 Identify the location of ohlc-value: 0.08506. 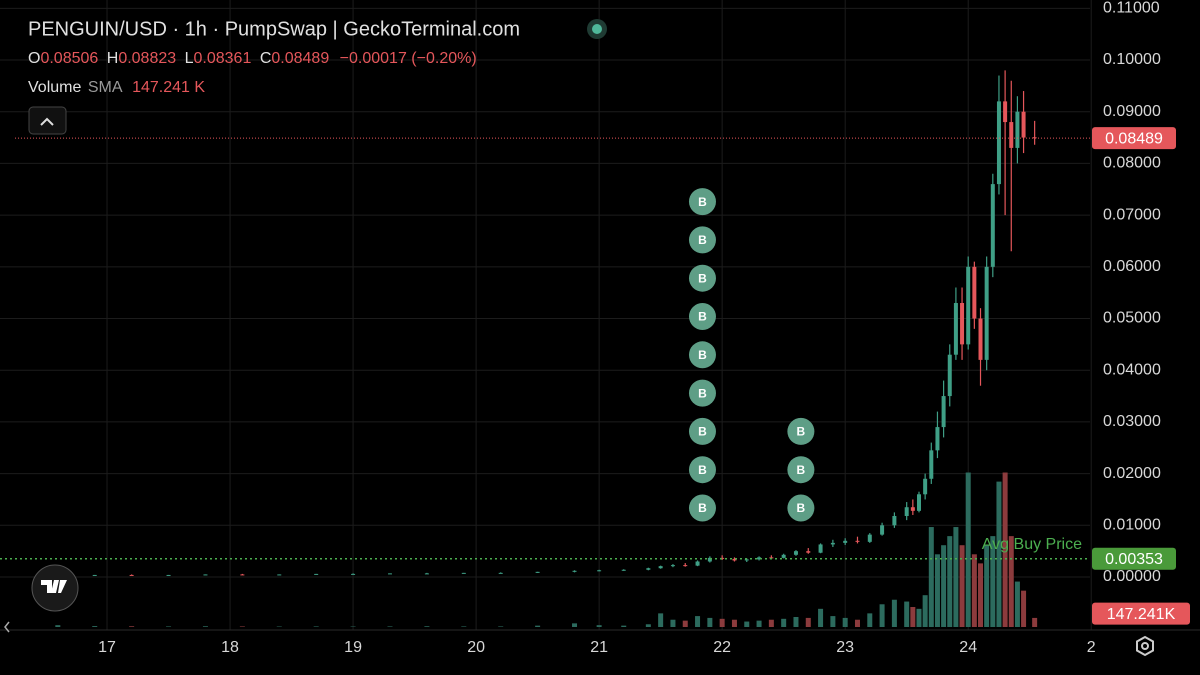
(69, 58).